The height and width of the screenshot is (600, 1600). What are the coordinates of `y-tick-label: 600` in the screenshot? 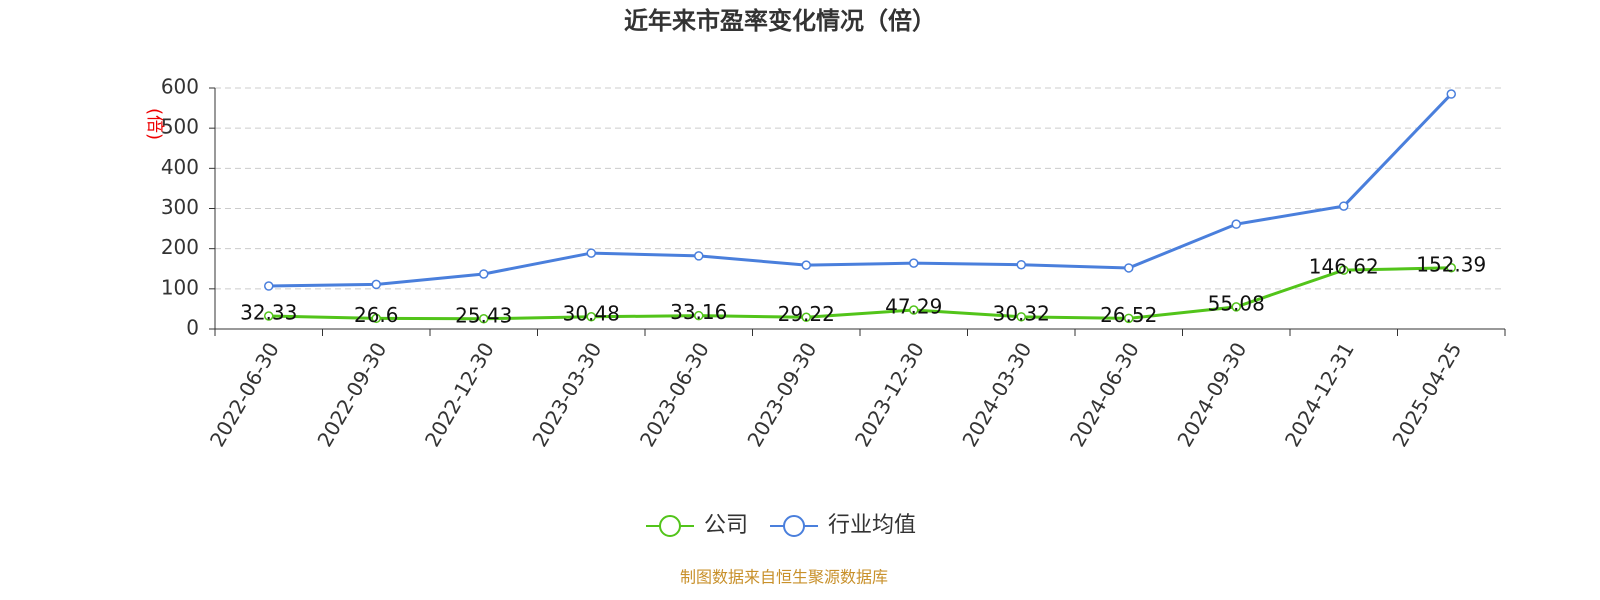 It's located at (180, 87).